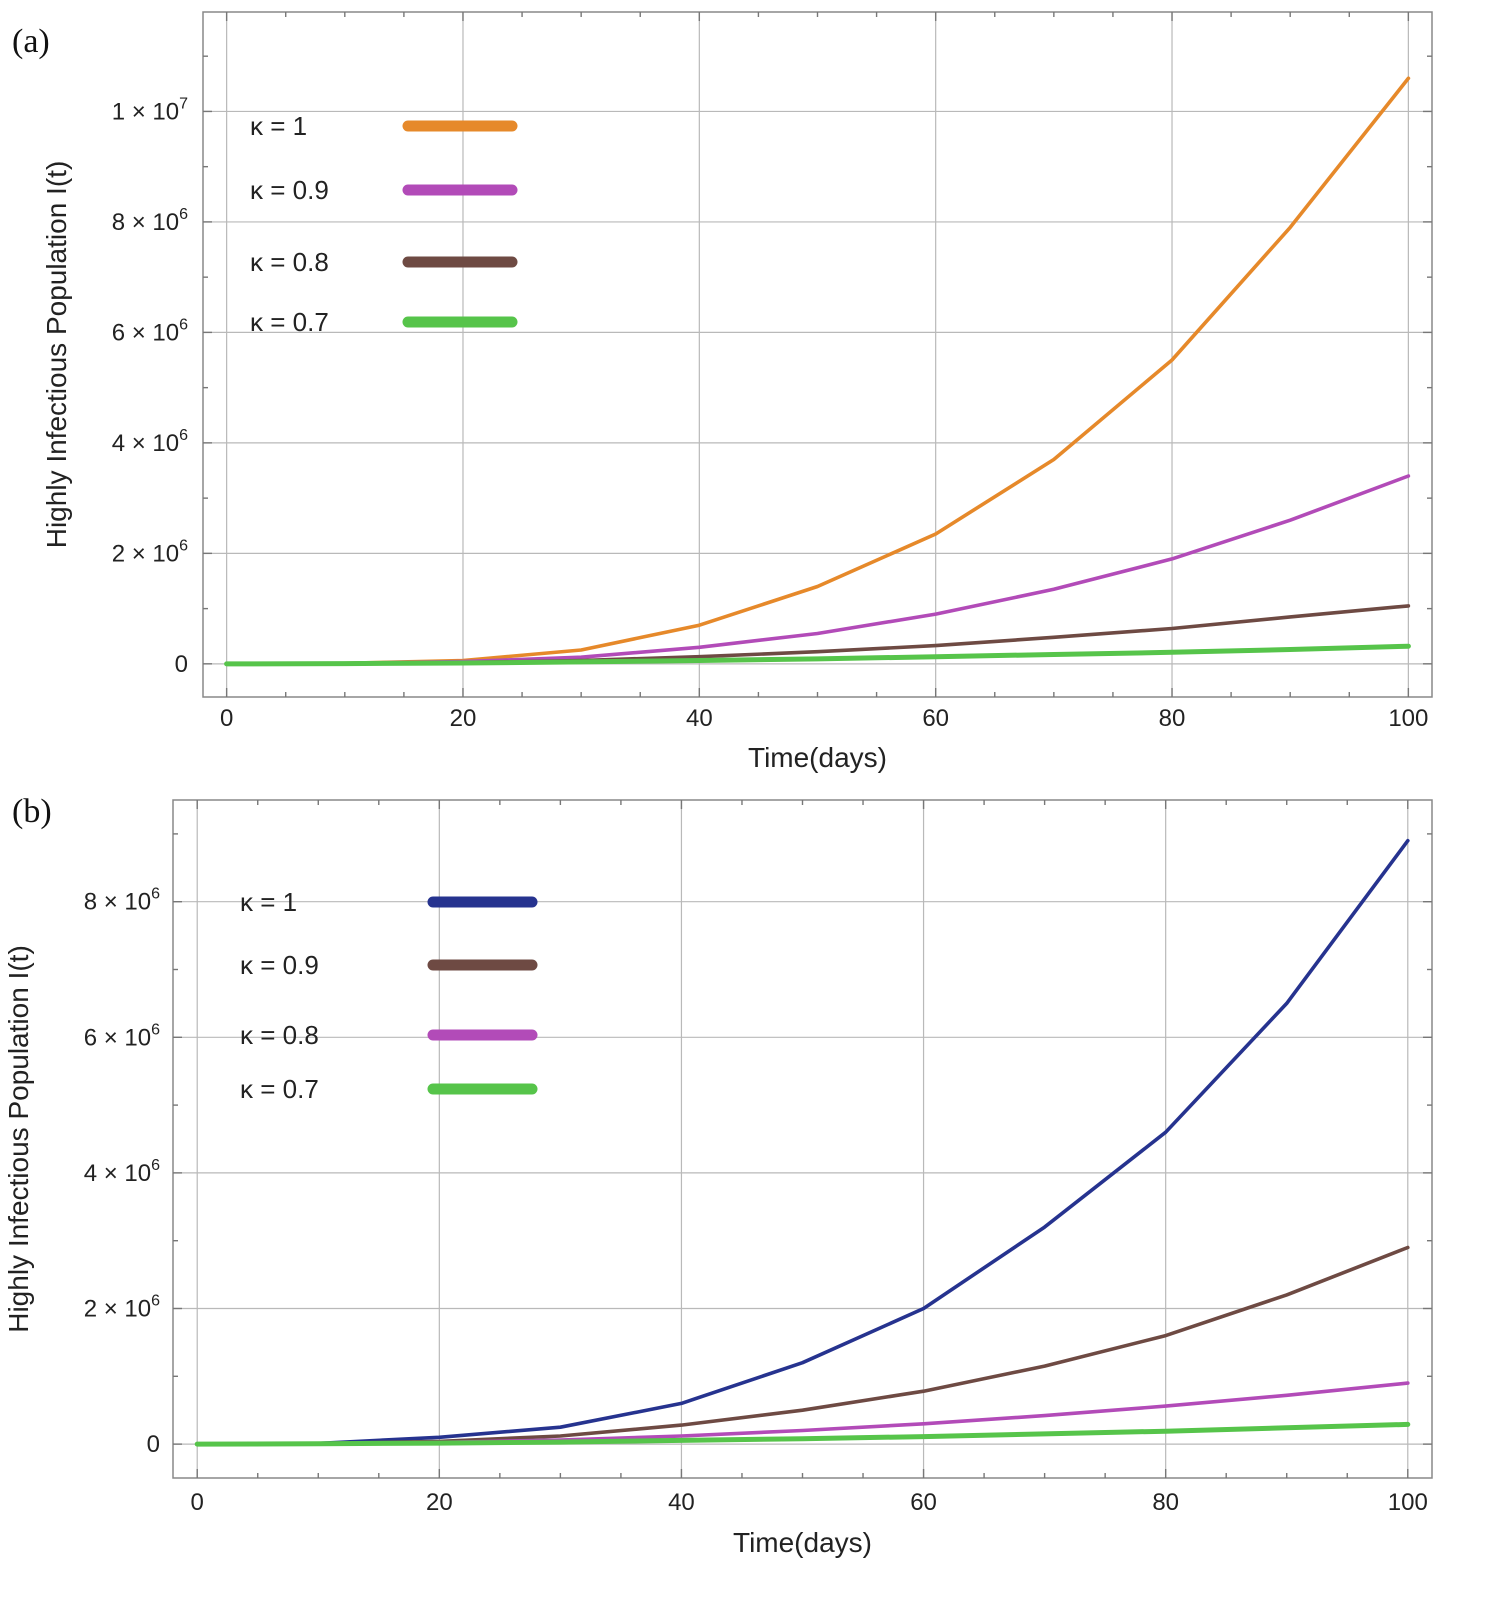  What do you see at coordinates (32, 811) in the screenshot?
I see `panel-label: (b)` at bounding box center [32, 811].